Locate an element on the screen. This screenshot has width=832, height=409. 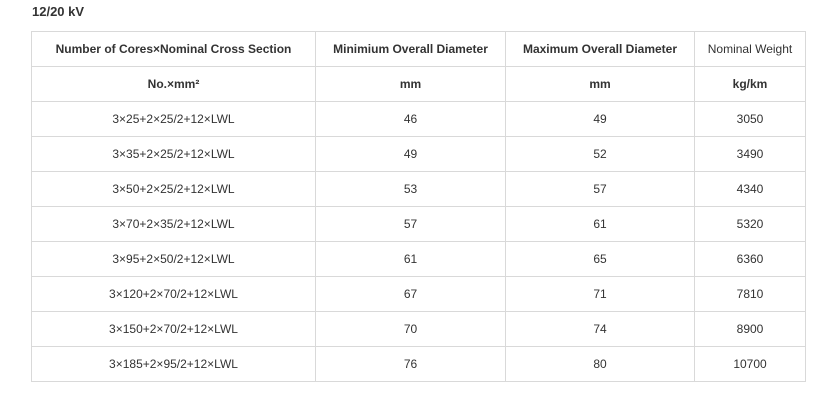
cell-cores-cross-section: 3×35+2×25/2+12×LWL is located at coordinates (173, 154).